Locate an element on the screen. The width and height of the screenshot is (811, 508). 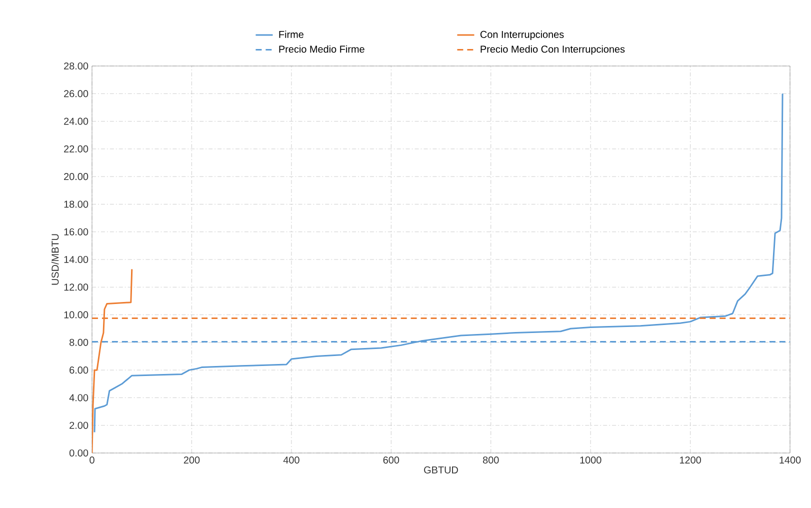
x-tick-label: 0 is located at coordinates (92, 460).